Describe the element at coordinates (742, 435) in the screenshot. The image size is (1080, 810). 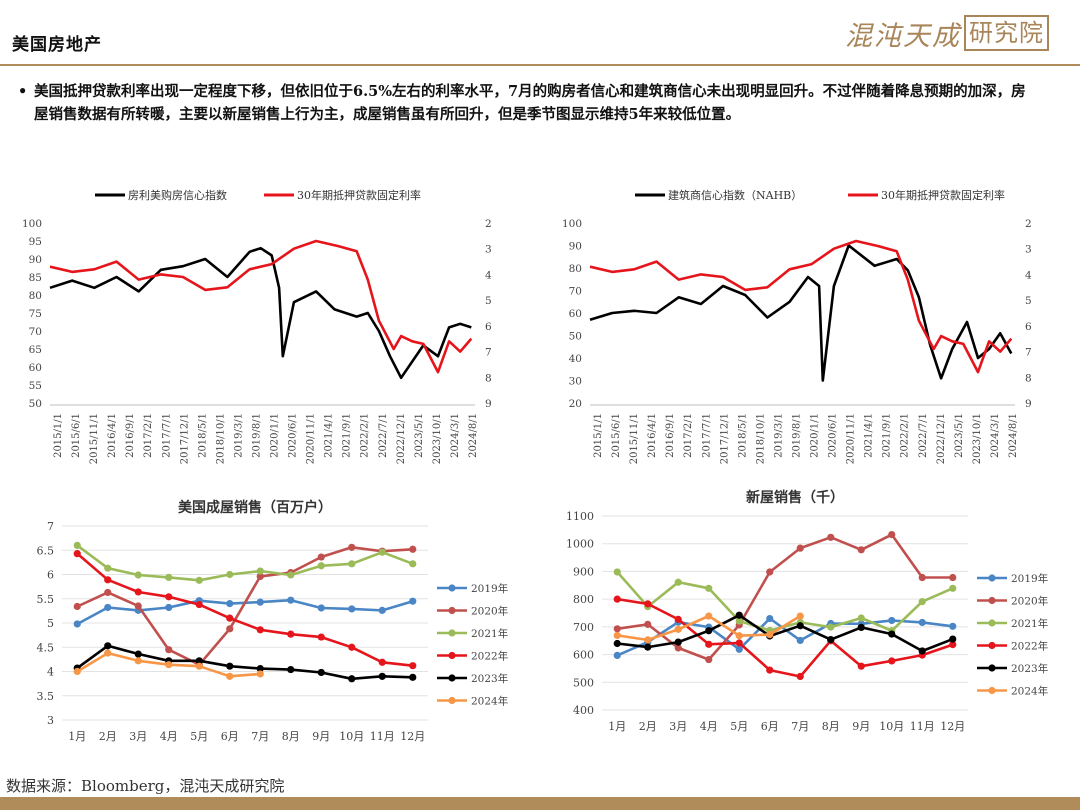
I see `x-tick-label: 2018/5/1` at that location.